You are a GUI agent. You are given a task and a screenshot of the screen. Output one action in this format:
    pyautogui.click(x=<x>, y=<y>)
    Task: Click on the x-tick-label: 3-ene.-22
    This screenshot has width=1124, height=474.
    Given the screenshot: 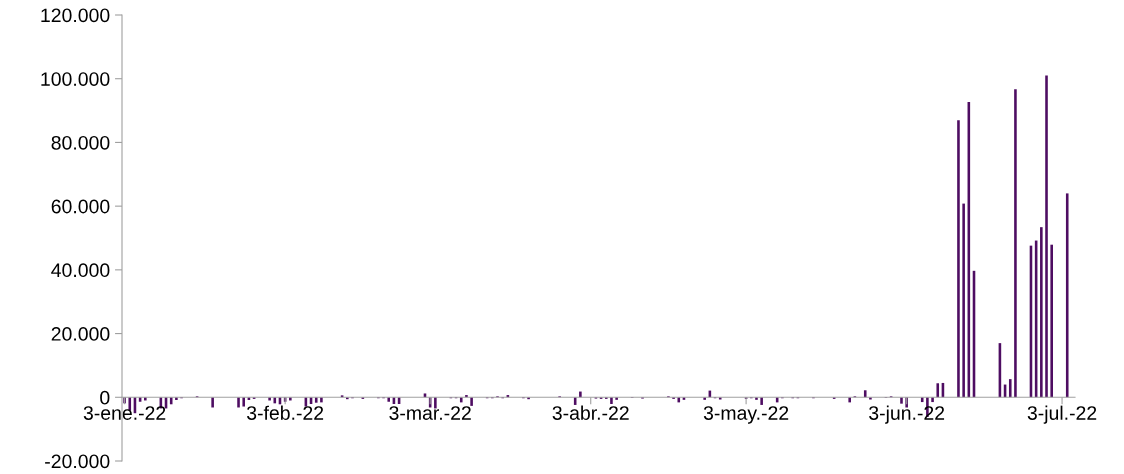 What is the action you would take?
    pyautogui.click(x=124, y=413)
    